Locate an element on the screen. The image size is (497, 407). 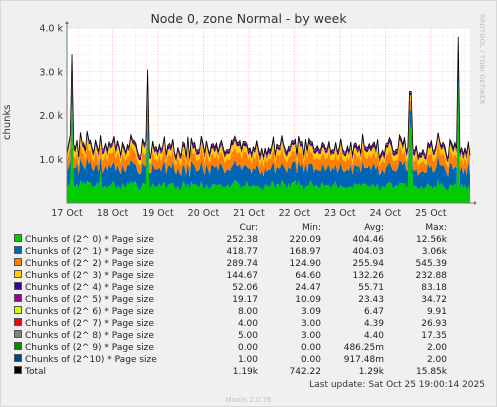
legend-series-name: Chunks of (2^ 5) * Page size is located at coordinates (102, 300).